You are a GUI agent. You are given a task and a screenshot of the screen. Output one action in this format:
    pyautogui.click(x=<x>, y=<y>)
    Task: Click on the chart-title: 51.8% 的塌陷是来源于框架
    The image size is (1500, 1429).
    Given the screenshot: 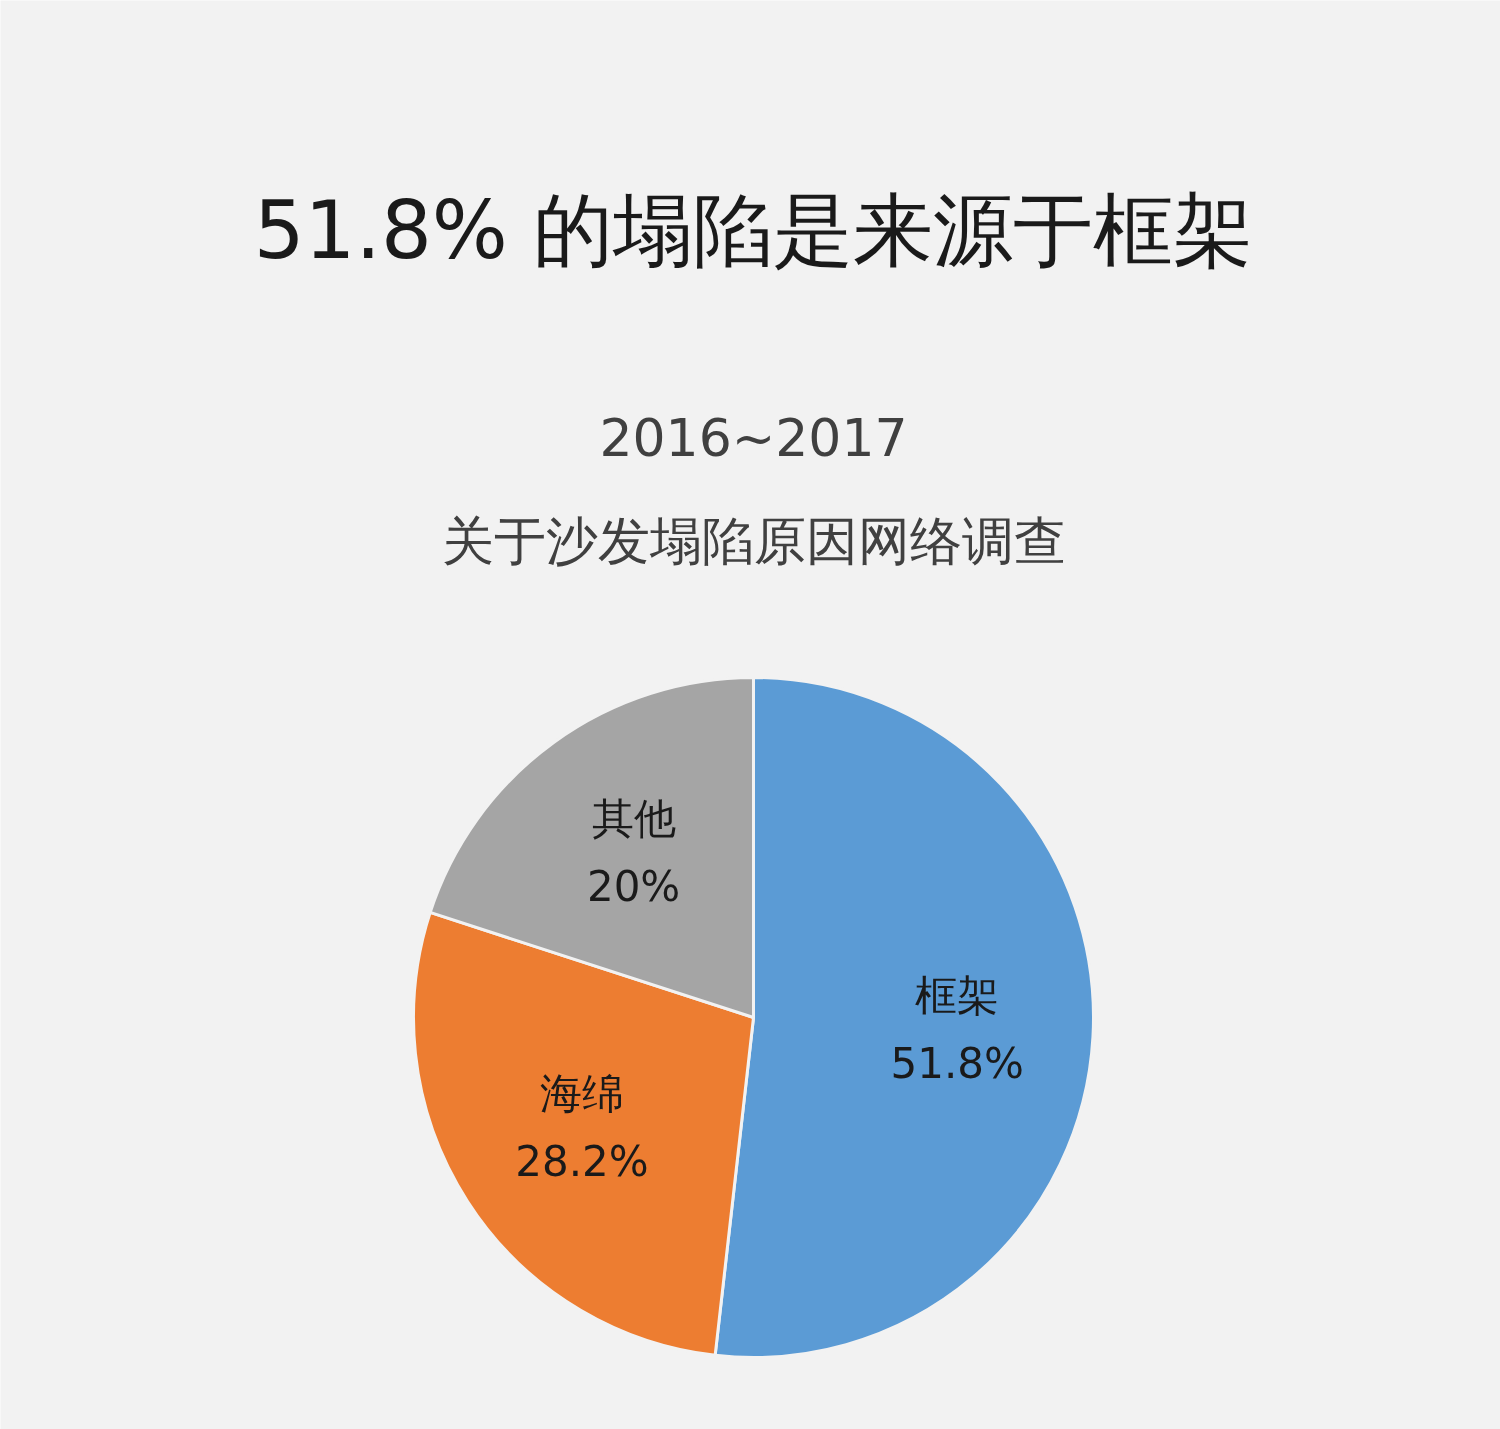 What is the action you would take?
    pyautogui.click(x=753, y=230)
    